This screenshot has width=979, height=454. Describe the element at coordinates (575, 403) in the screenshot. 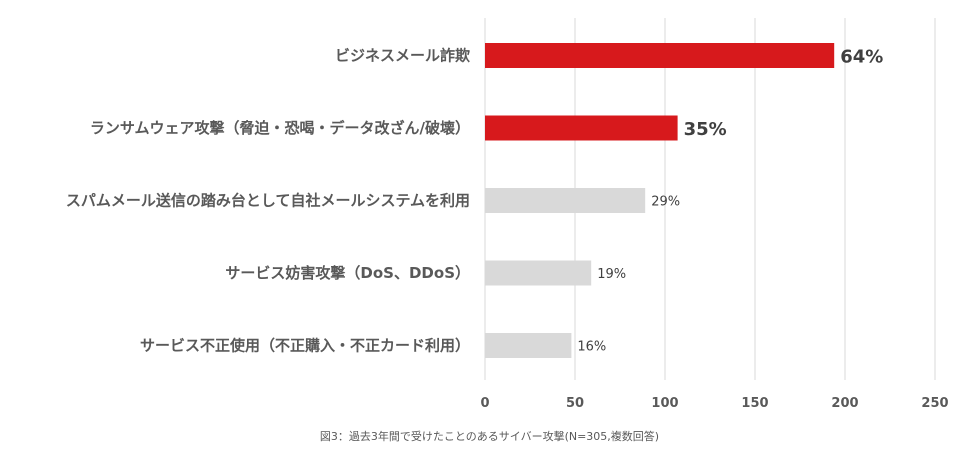

I see `x-tick-label: 50` at that location.